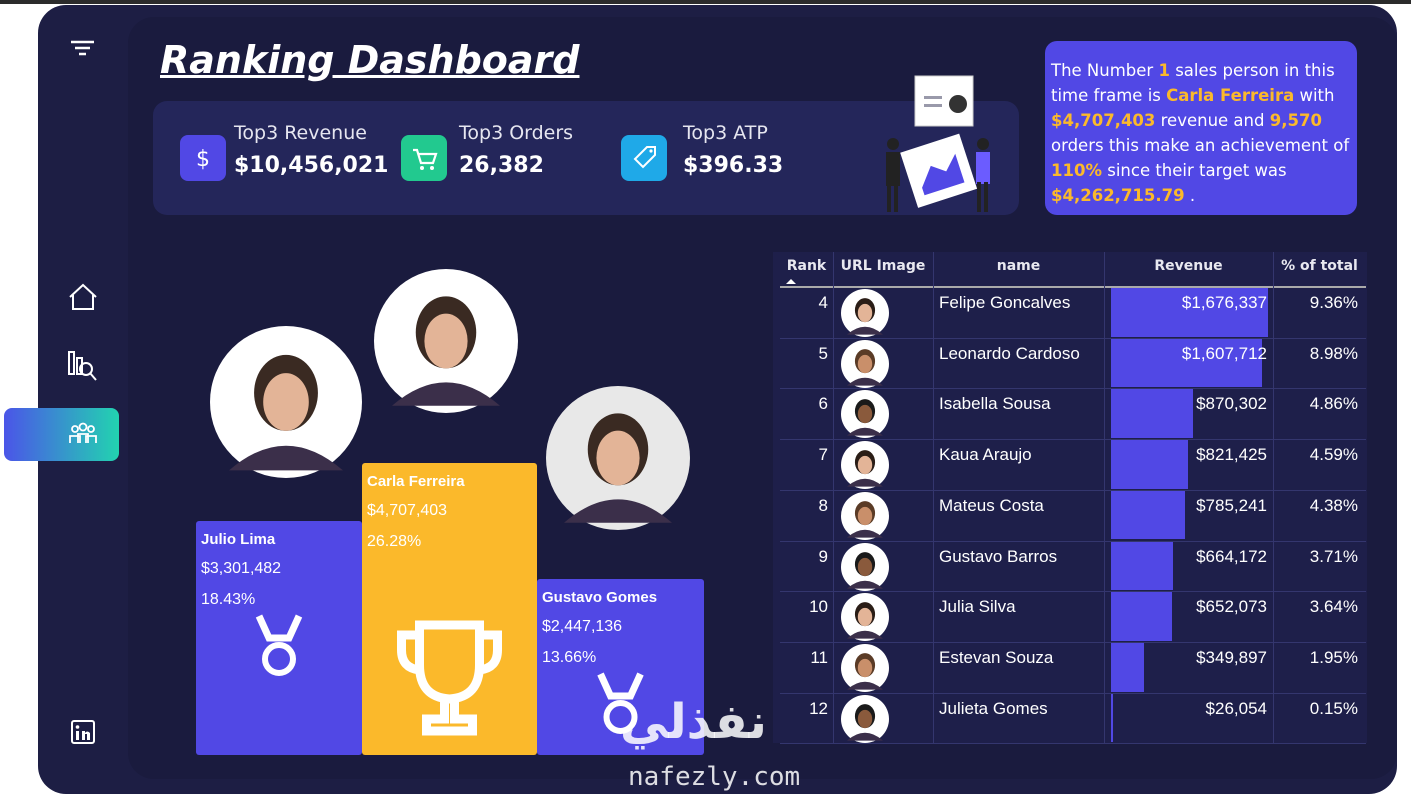 Image resolution: width=1411 pixels, height=796 pixels. What do you see at coordinates (599, 597) in the screenshot?
I see `podium-name: Gustavo Gomes` at bounding box center [599, 597].